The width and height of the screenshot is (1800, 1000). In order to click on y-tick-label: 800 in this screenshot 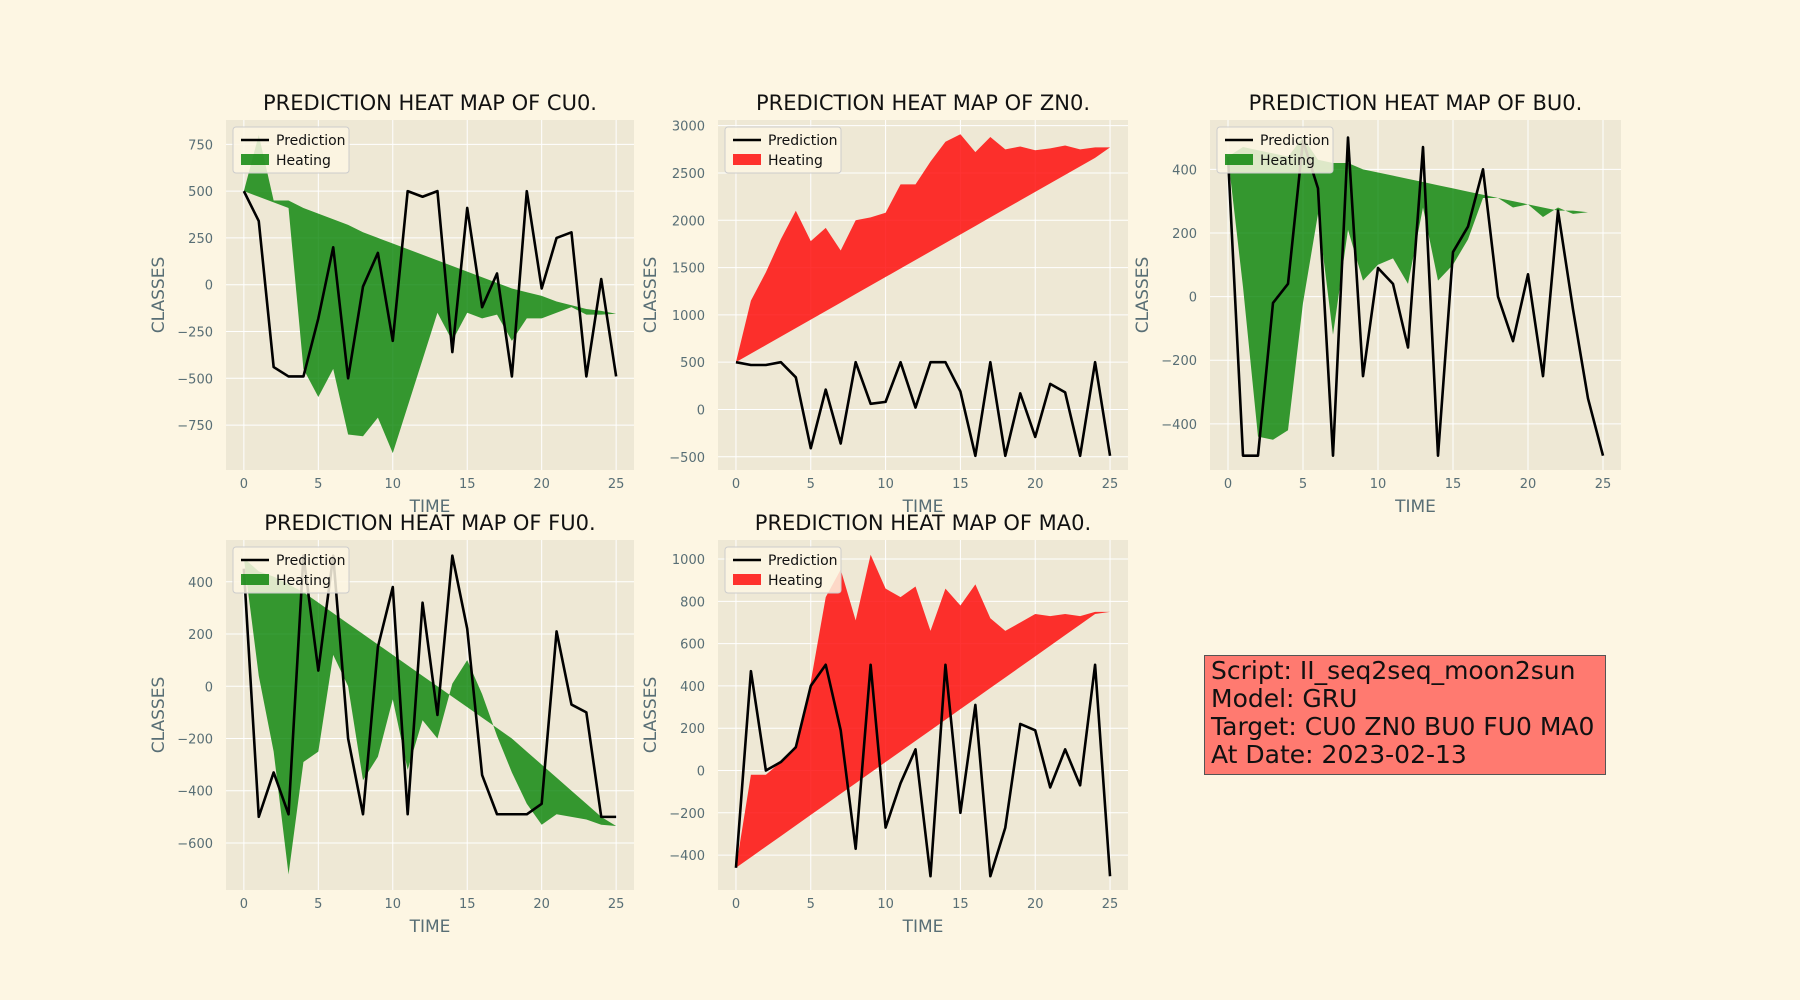, I will do `click(692, 602)`.